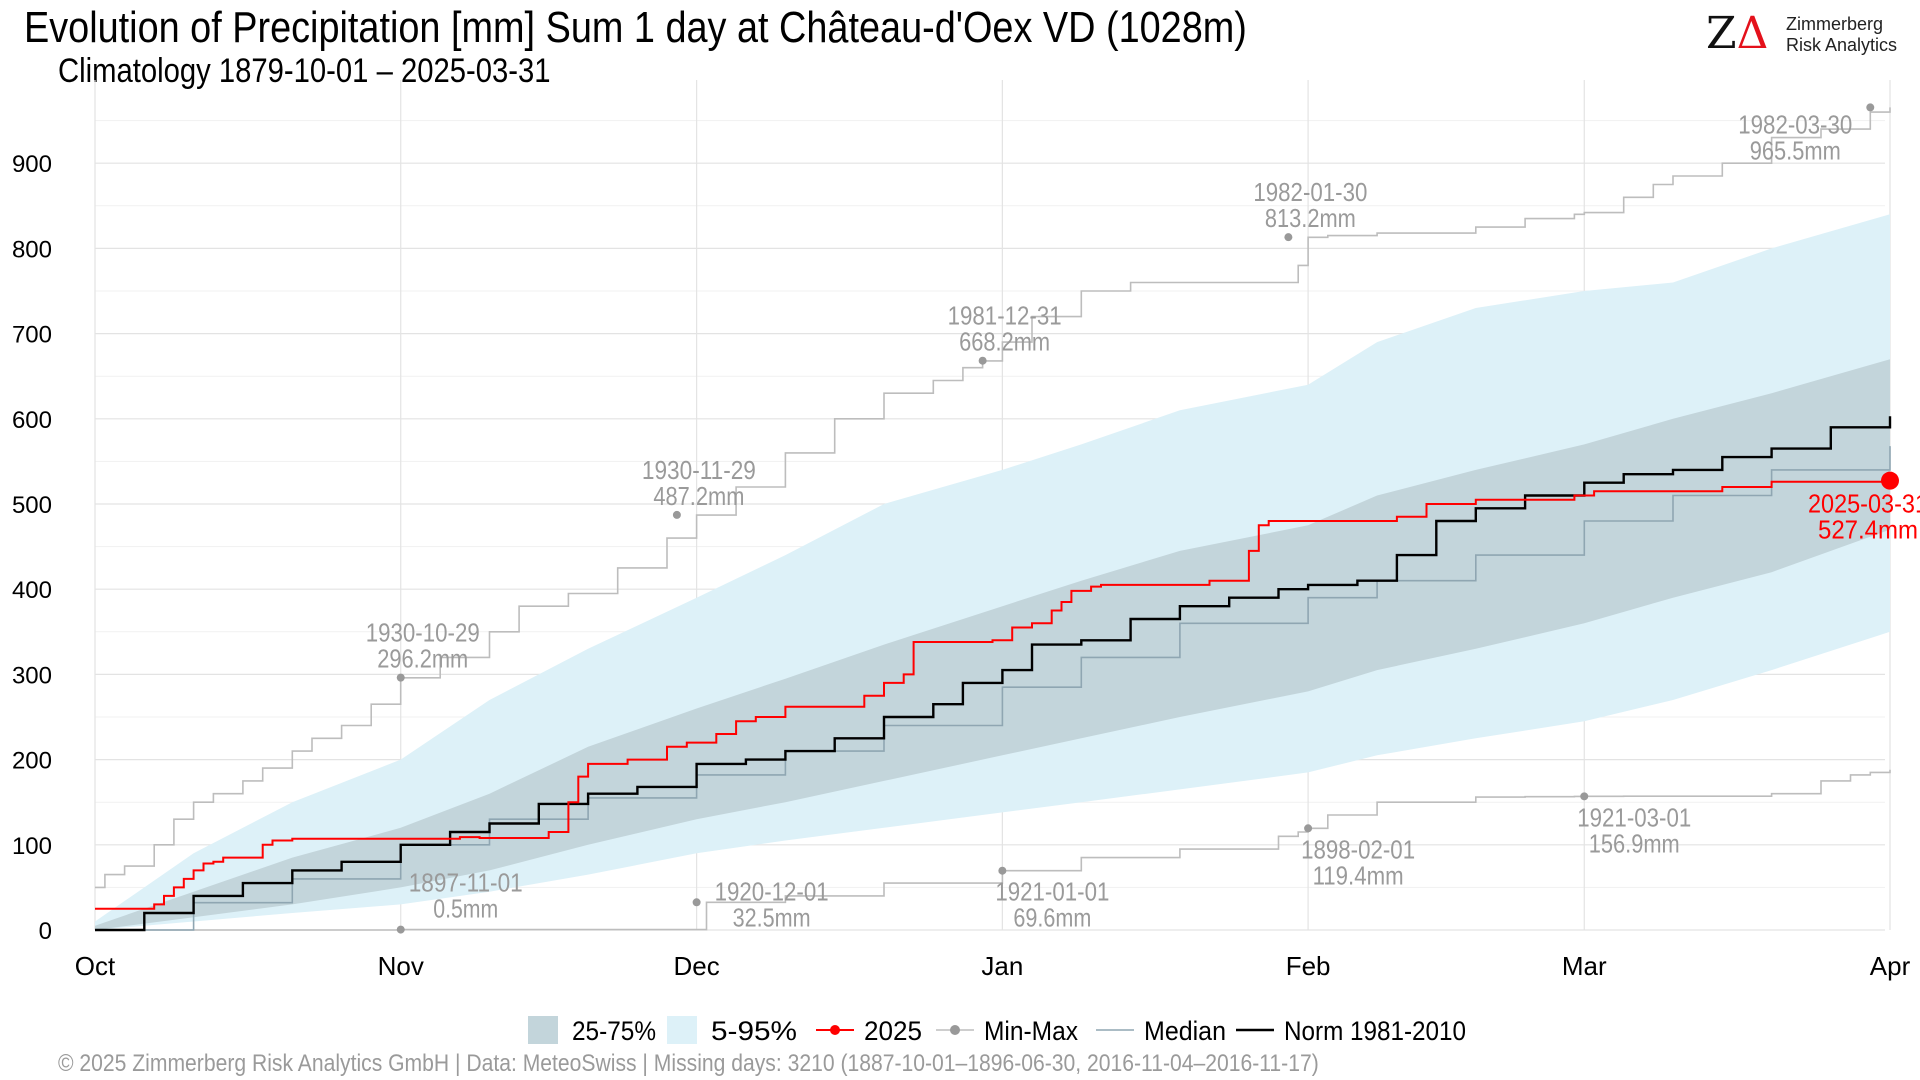  What do you see at coordinates (422, 659) in the screenshot?
I see `annotation-amount: 296.2mm` at bounding box center [422, 659].